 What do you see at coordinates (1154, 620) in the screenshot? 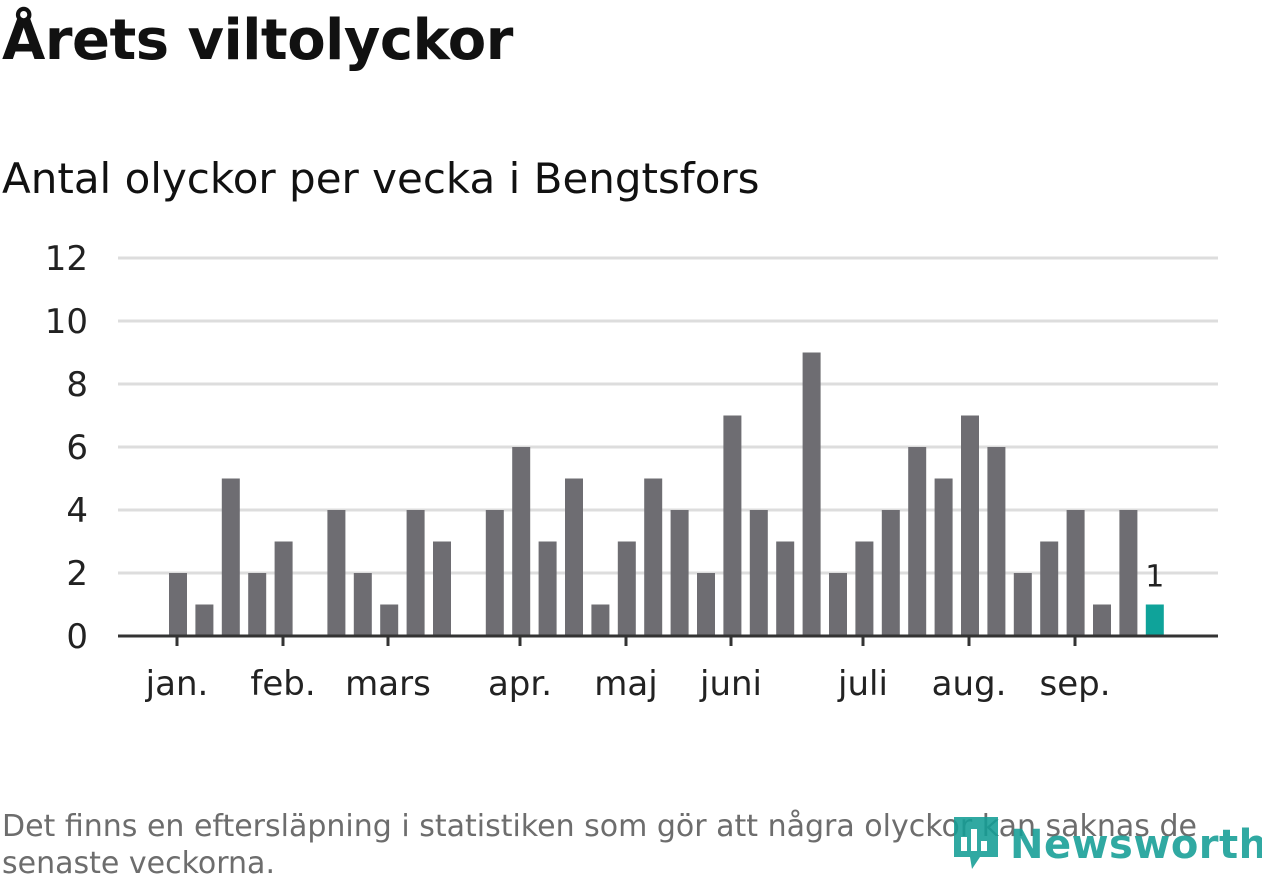
I see `bar-highlight` at bounding box center [1154, 620].